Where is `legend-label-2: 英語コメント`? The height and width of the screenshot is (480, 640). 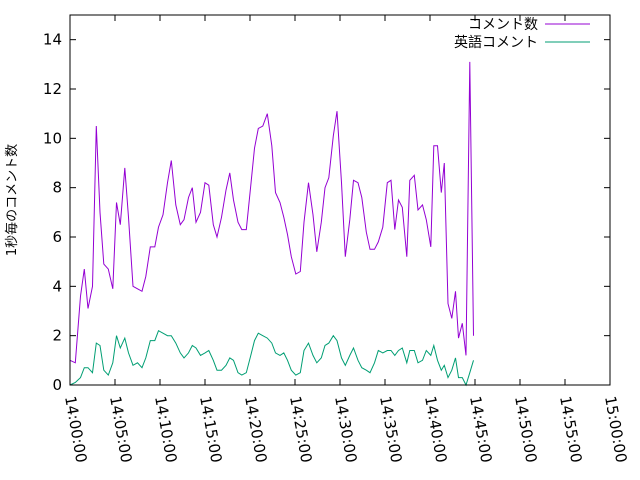
legend-label-2: 英語コメント is located at coordinates (496, 42).